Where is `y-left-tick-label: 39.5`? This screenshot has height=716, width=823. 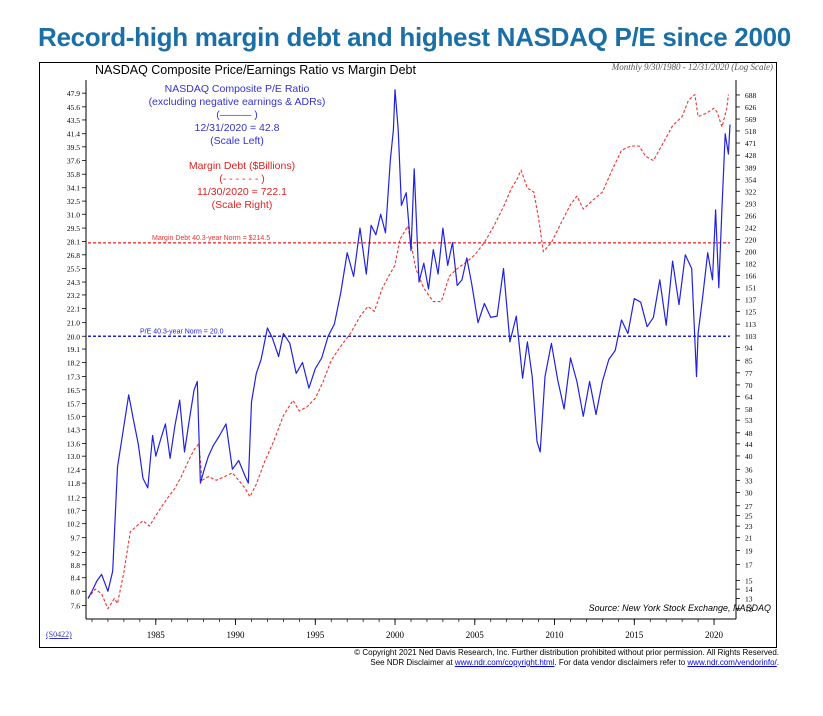
y-left-tick-label: 39.5 is located at coordinates (73, 147).